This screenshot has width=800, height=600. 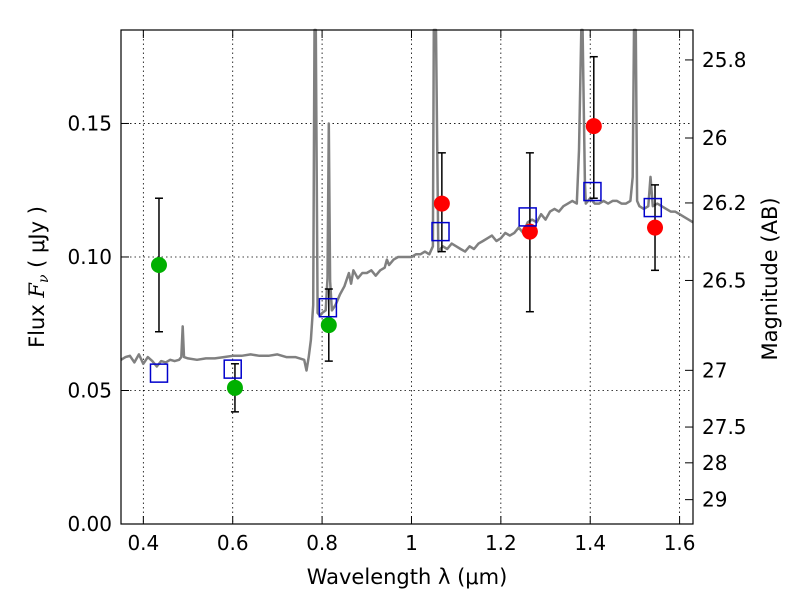 I want to click on x-axis-label: Wavelength λ (μm), so click(x=407, y=577).